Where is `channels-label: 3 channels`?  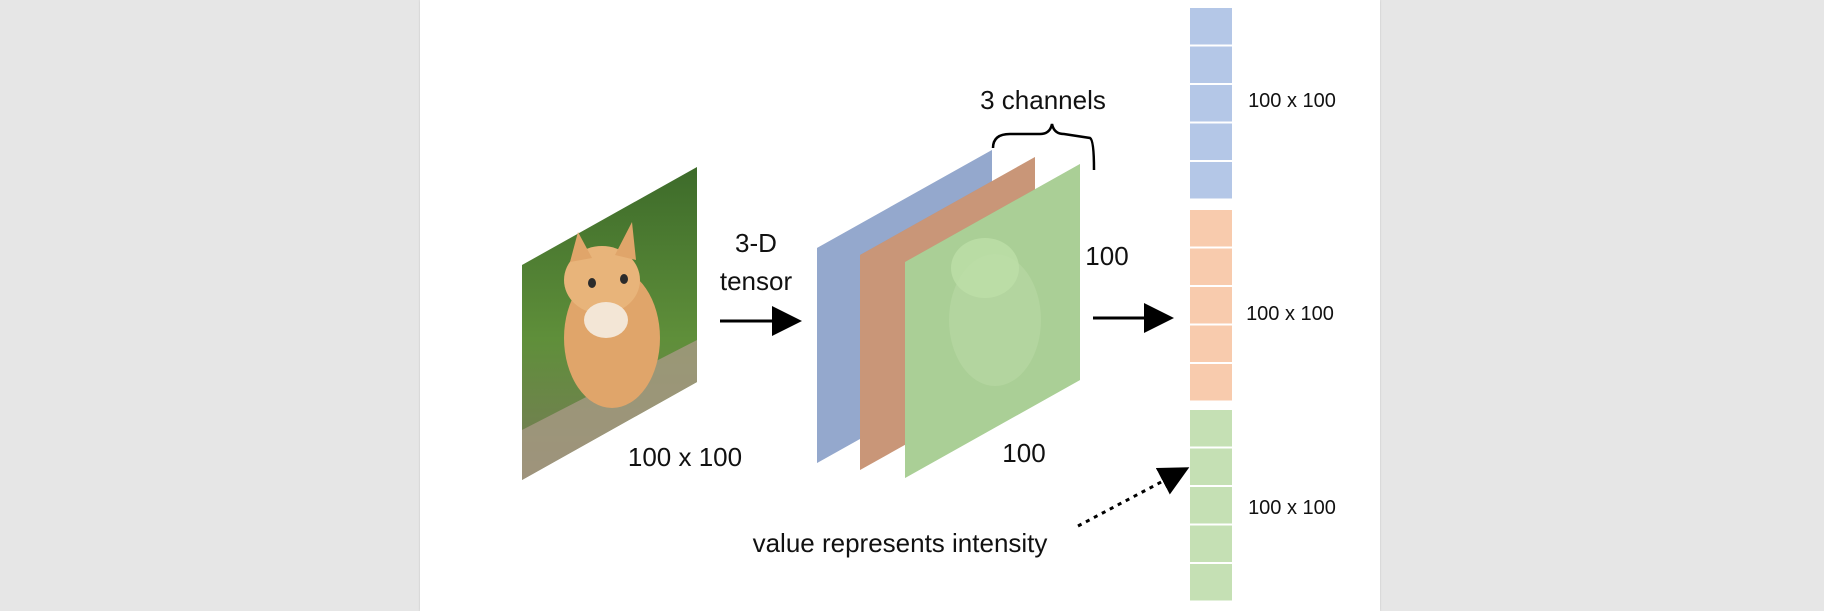 channels-label: 3 channels is located at coordinates (1043, 100).